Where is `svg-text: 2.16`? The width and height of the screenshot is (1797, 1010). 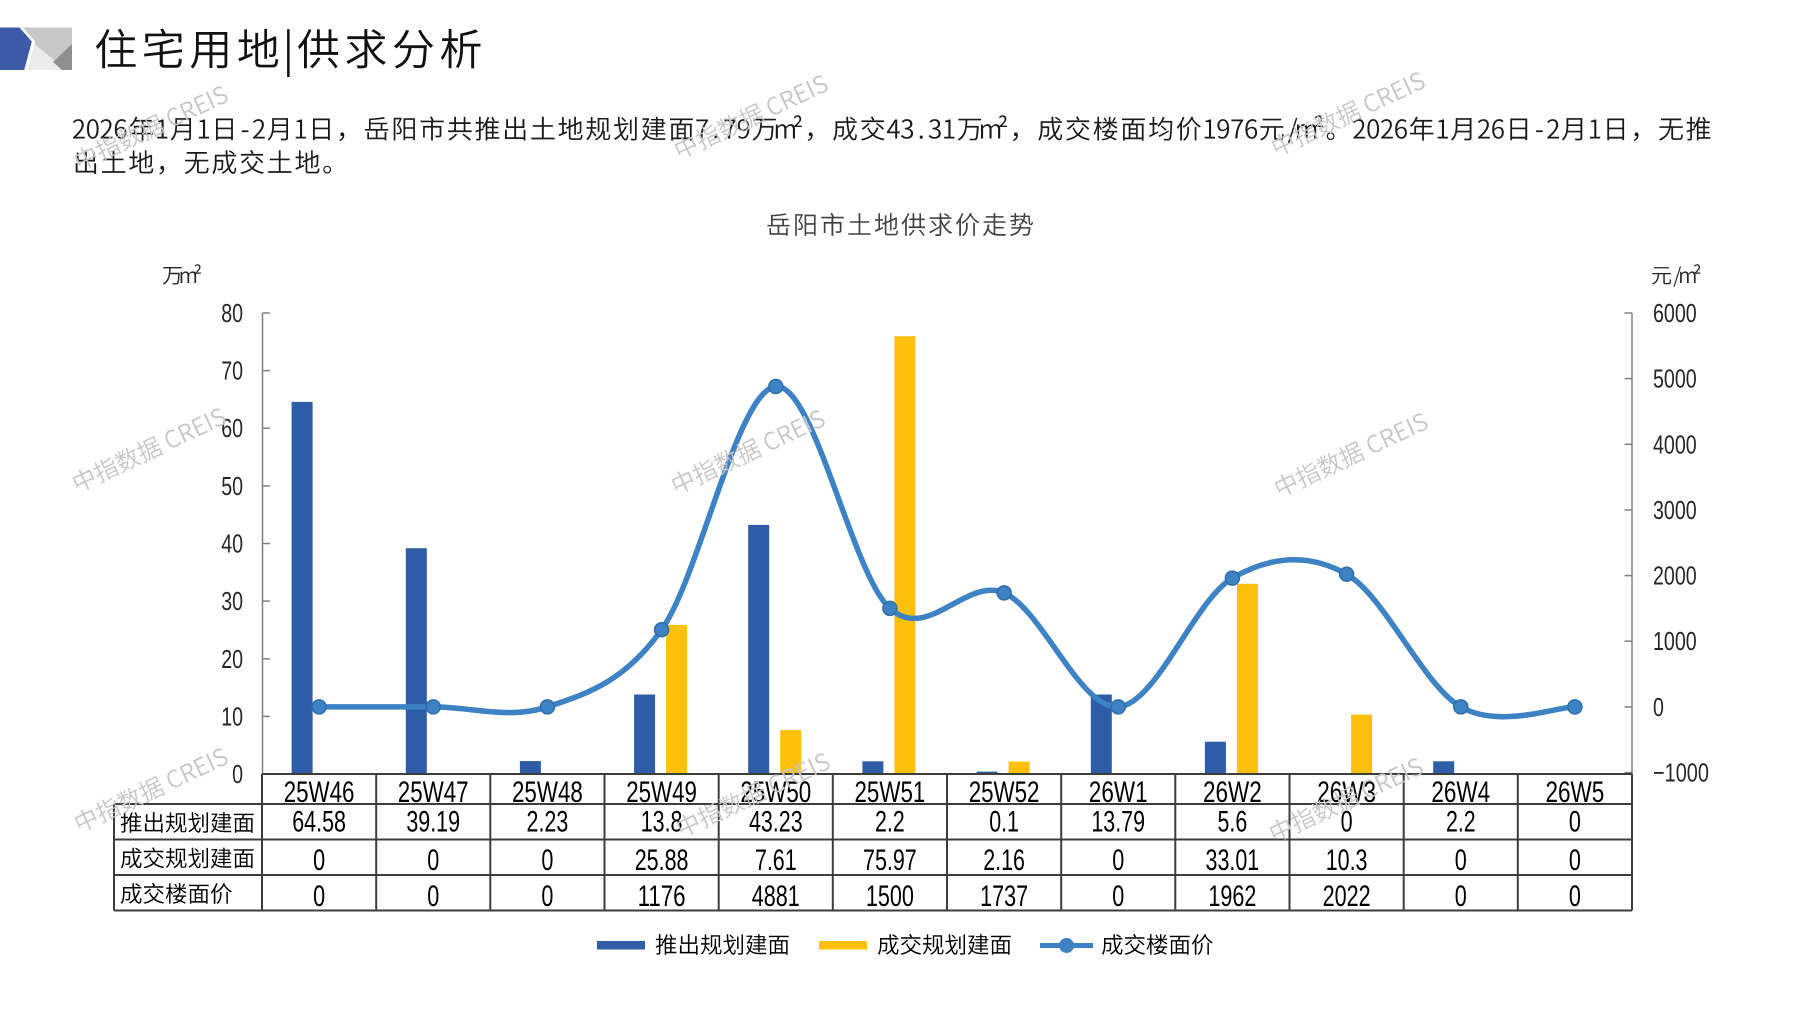
svg-text: 2.16 is located at coordinates (1004, 860).